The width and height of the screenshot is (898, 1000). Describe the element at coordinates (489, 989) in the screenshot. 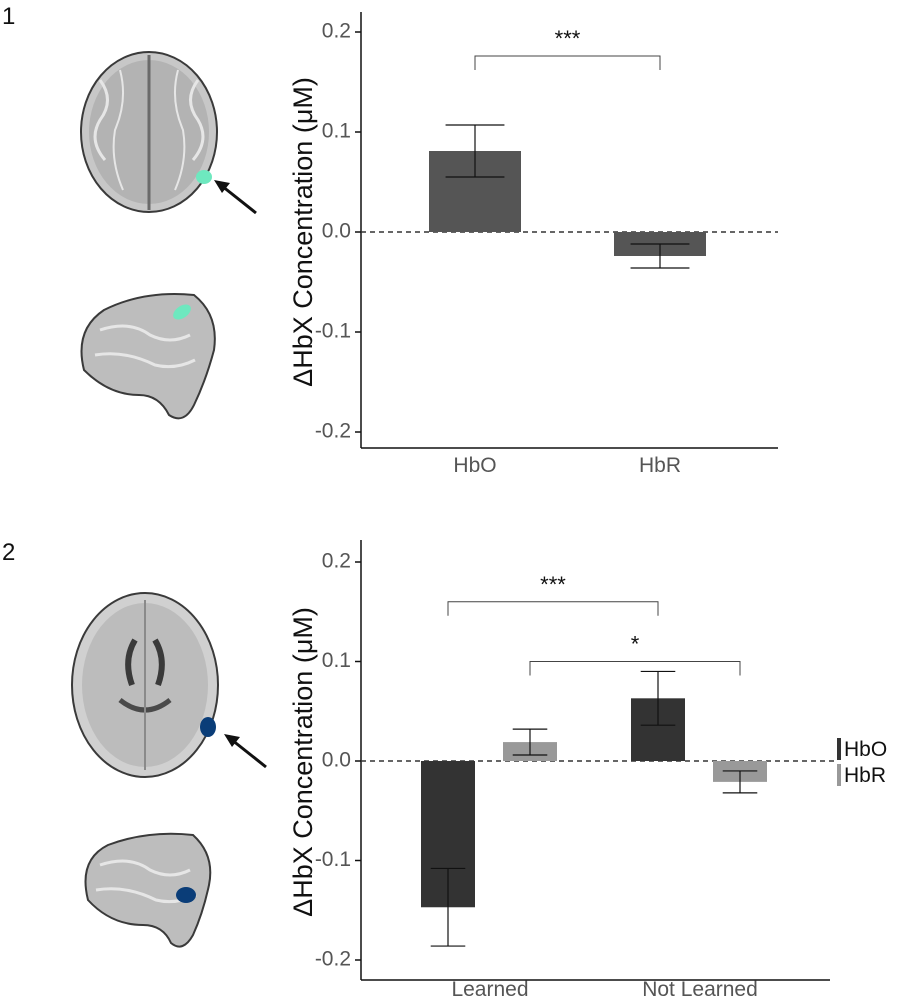

I see `x-tick-label: Learned` at that location.